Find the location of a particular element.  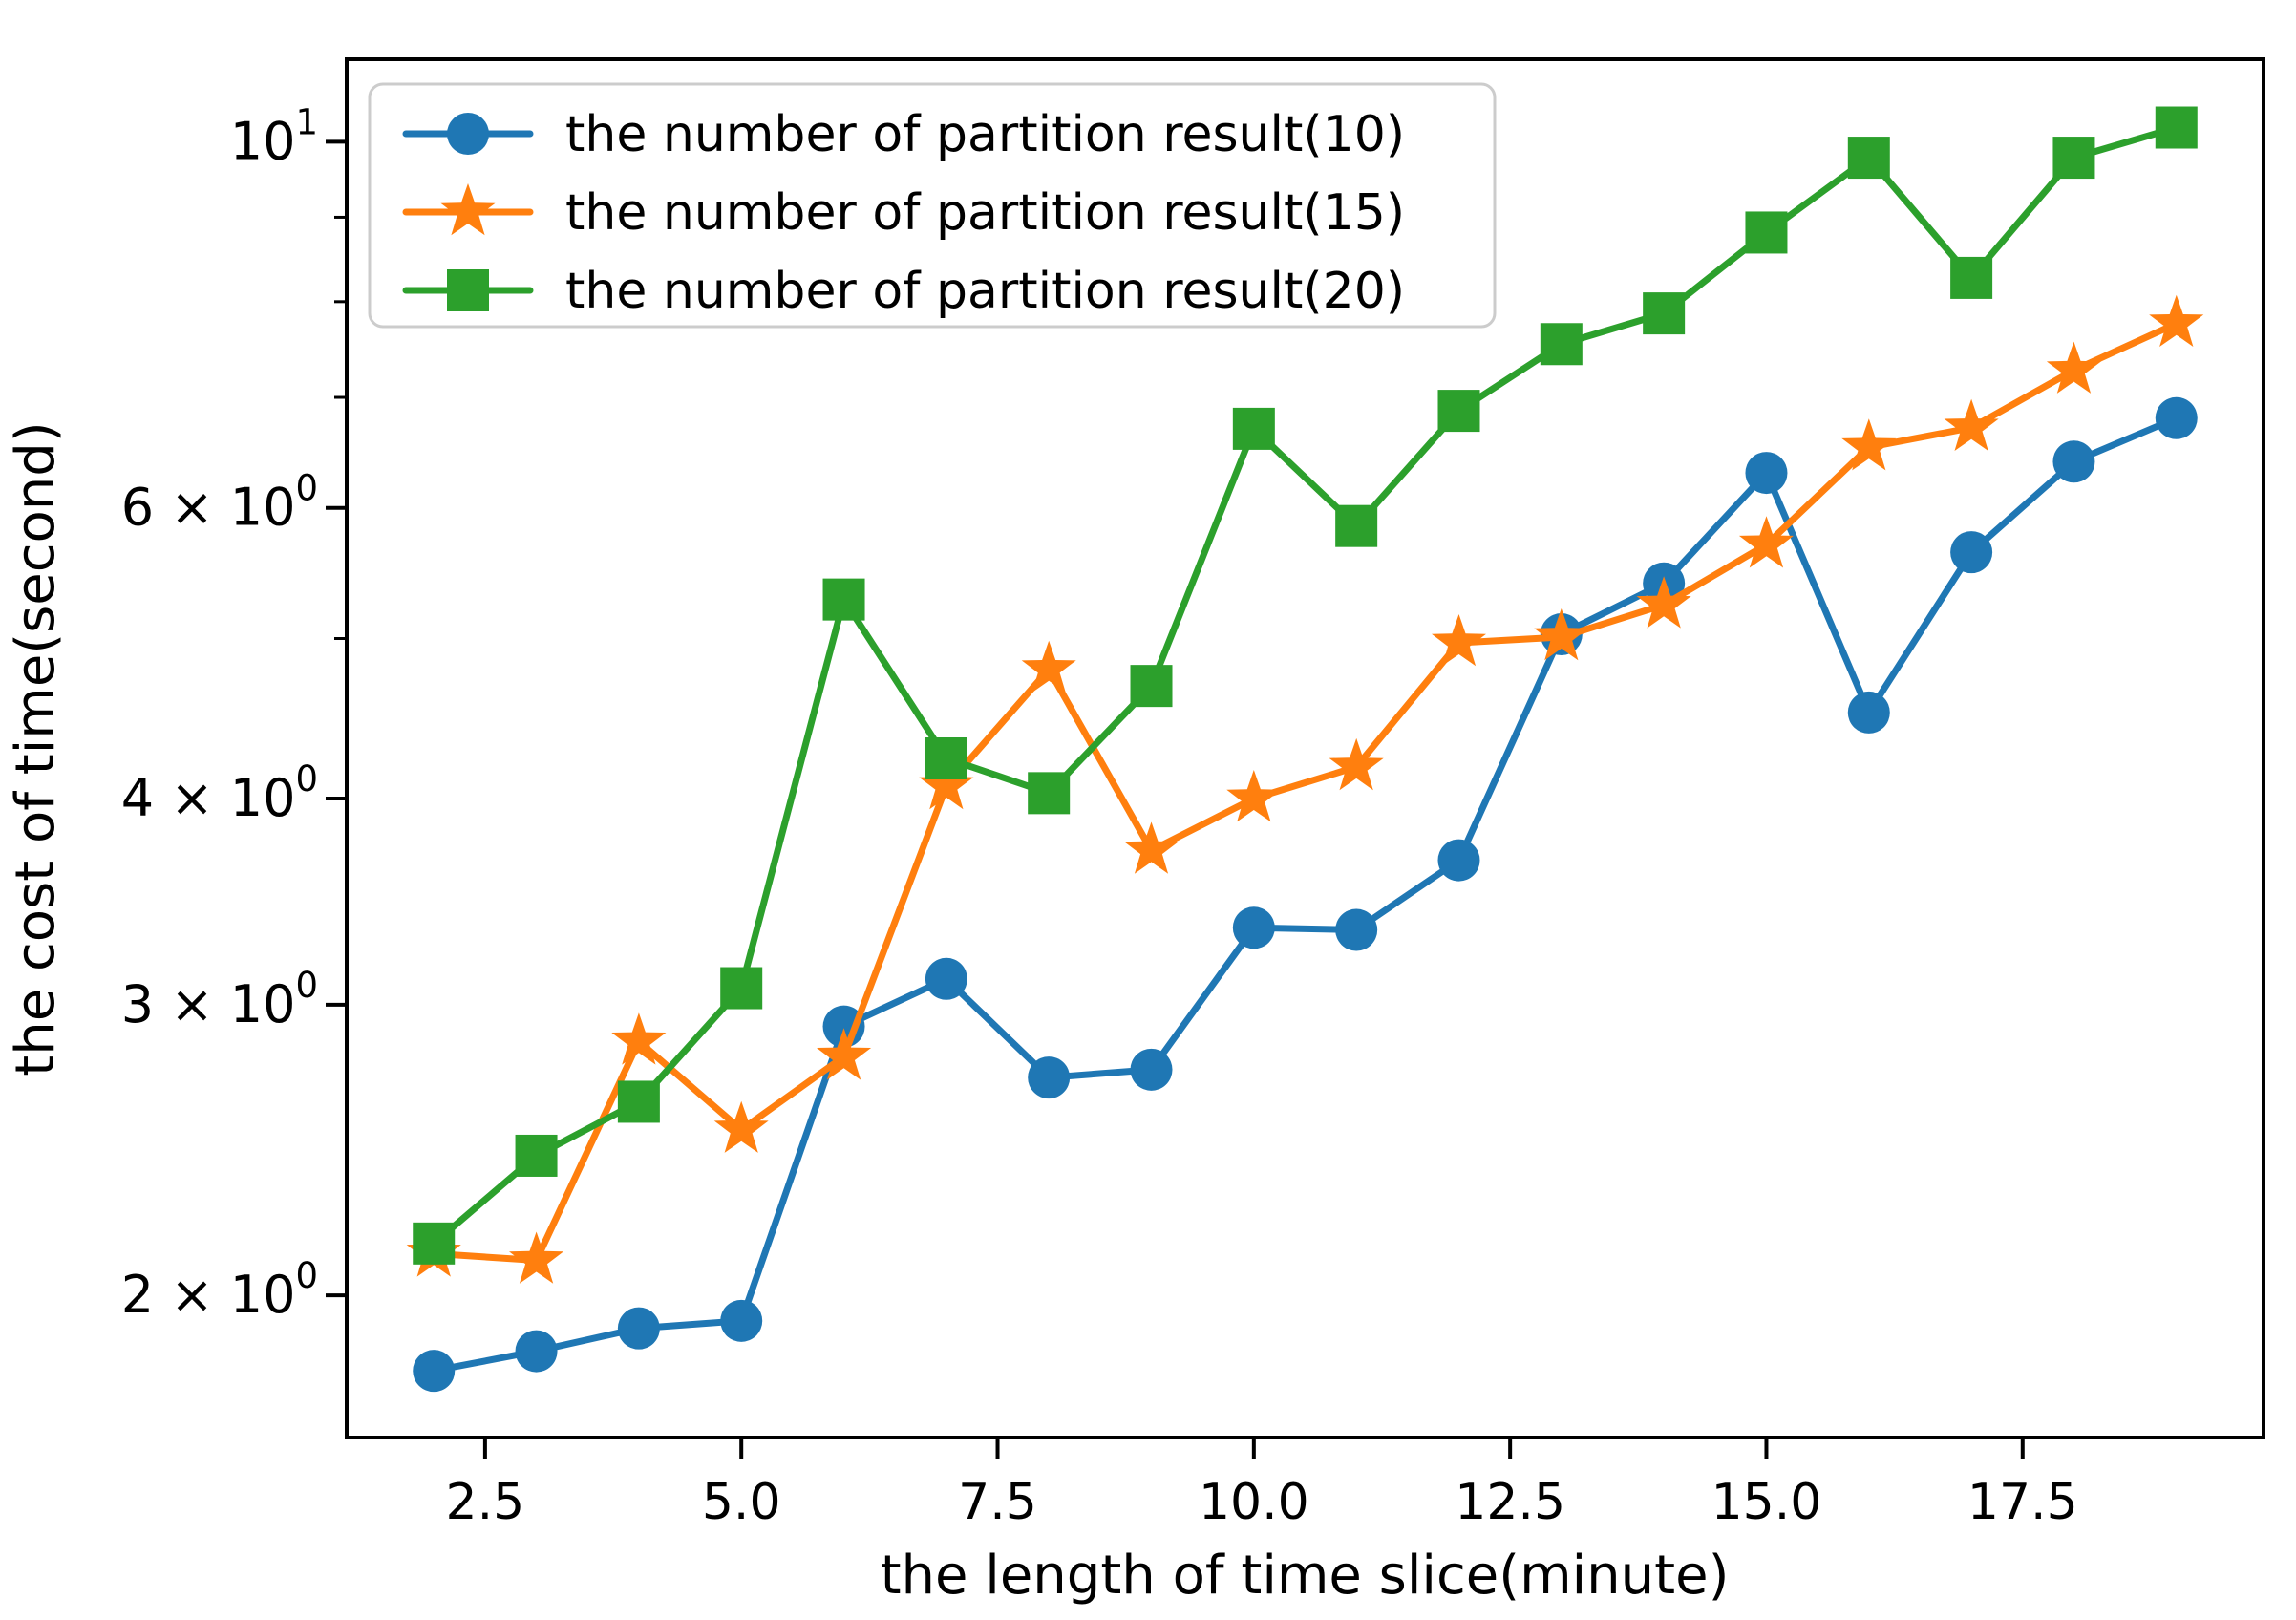

x-axis-title: the length of time slice(minute) is located at coordinates (1305, 1576).